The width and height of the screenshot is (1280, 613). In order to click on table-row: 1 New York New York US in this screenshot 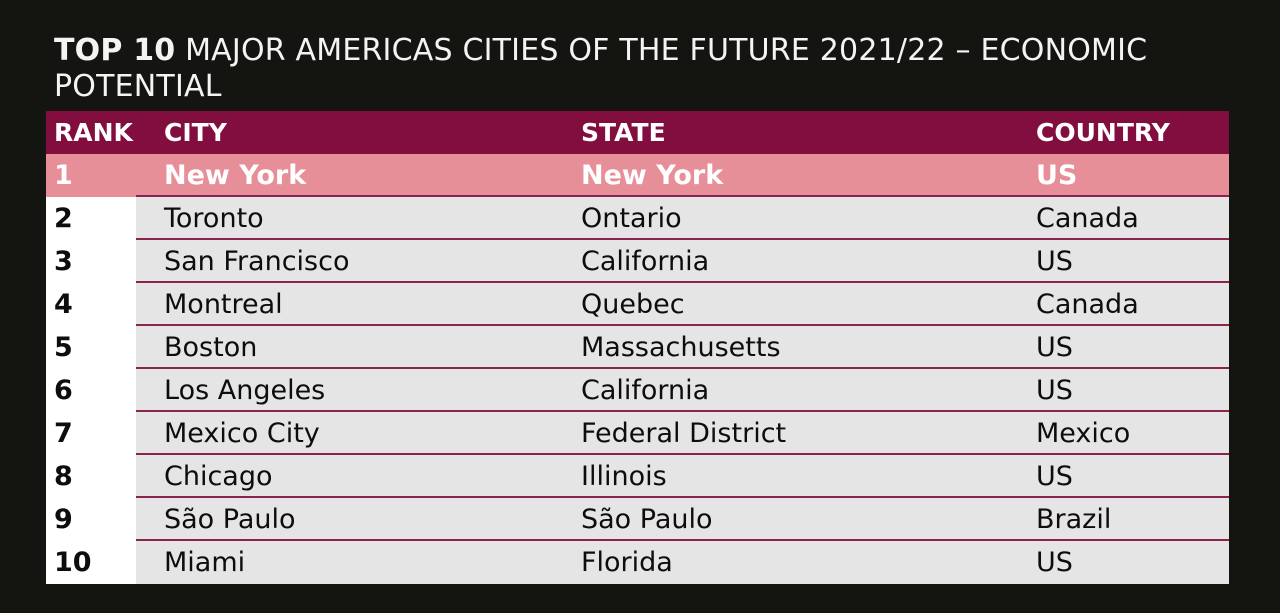, I will do `click(637, 175)`.